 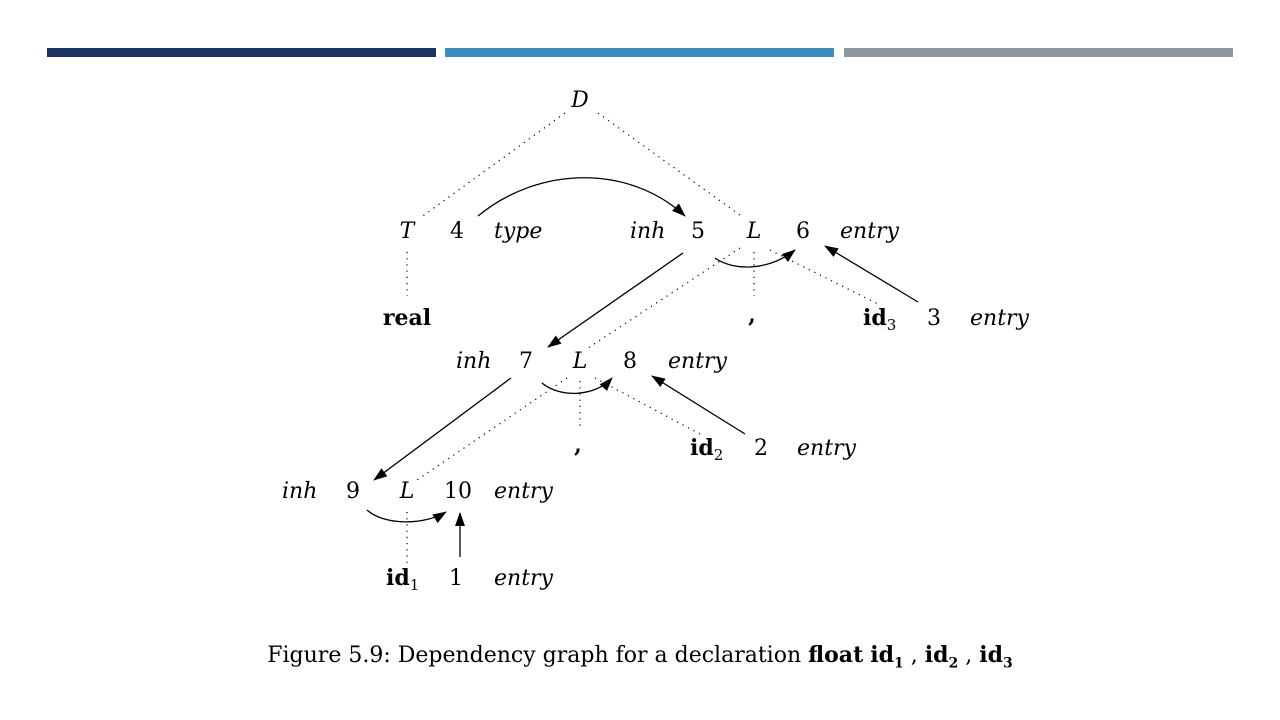 What do you see at coordinates (969, 655) in the screenshot?
I see `caption-sep-2: ,` at bounding box center [969, 655].